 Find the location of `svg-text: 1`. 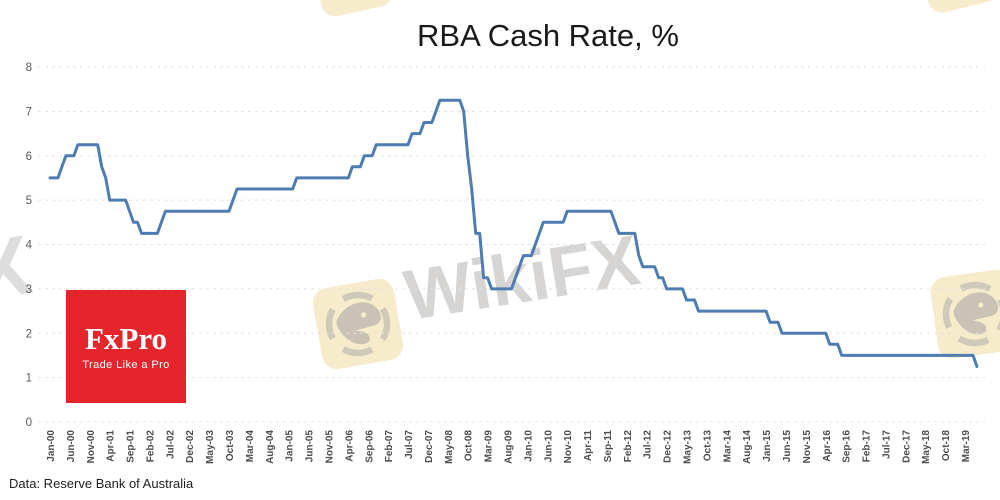

svg-text: 1 is located at coordinates (29, 379).